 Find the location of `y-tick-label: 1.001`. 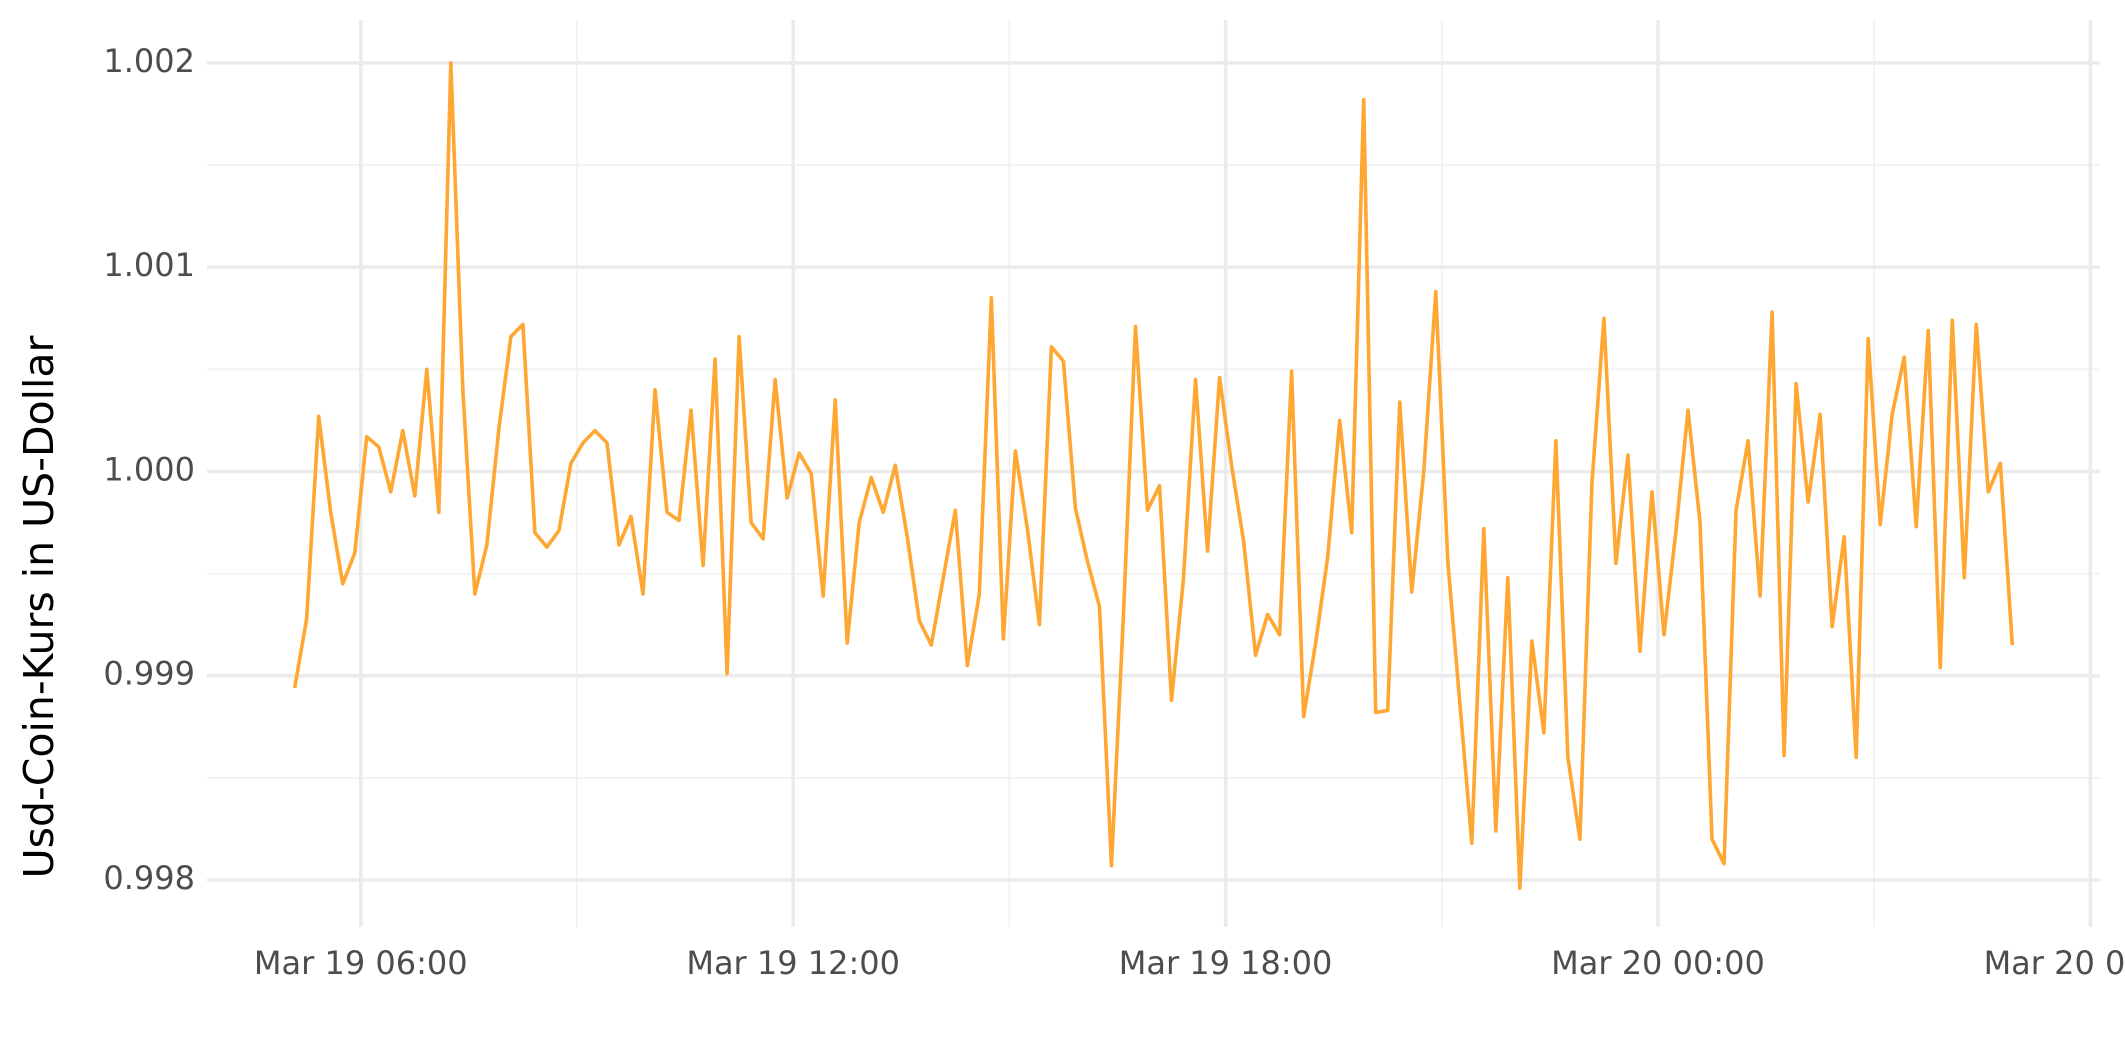

y-tick-label: 1.001 is located at coordinates (149, 265).